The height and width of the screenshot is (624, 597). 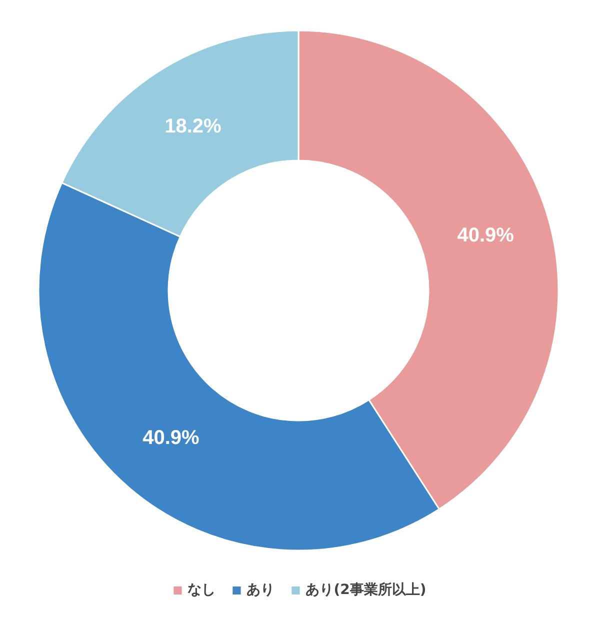 What do you see at coordinates (366, 590) in the screenshot?
I see `legend-label: あり(2事業所以上)` at bounding box center [366, 590].